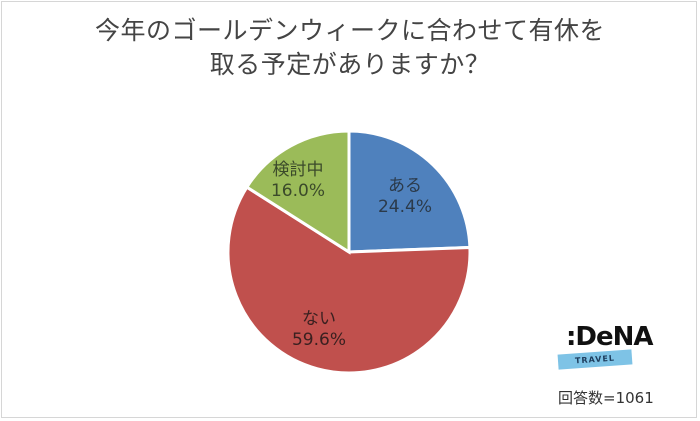 Image resolution: width=700 pixels, height=421 pixels. I want to click on chart-title-line1: 今年のゴールデンウィークに合わせて有休を, so click(349, 30).